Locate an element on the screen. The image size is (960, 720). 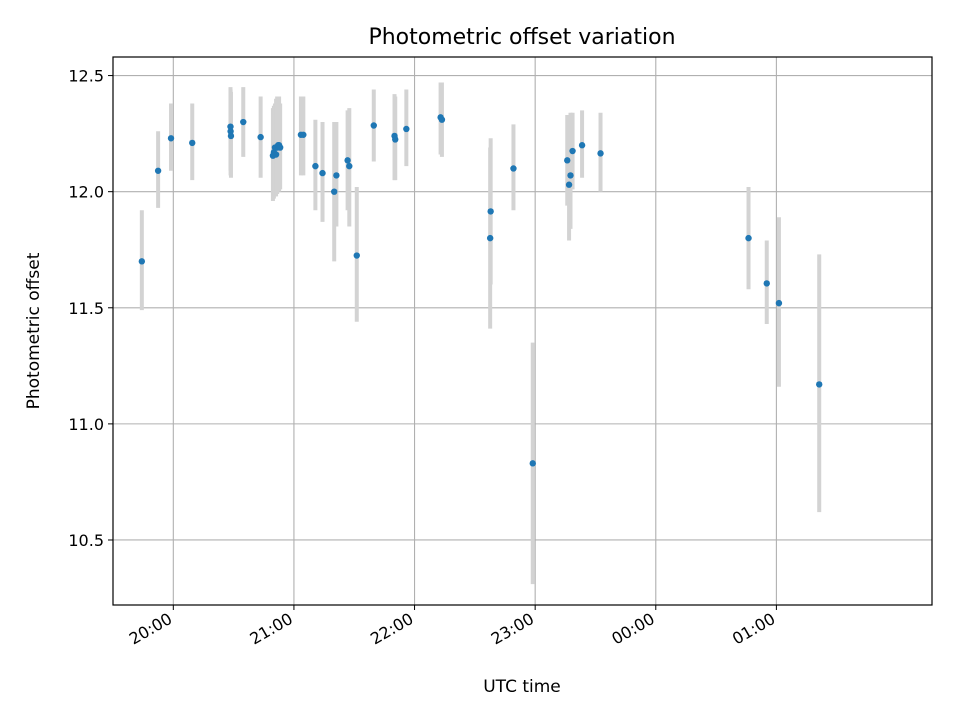
y-axis-ticks: 10.5 11.0 11.5 12.0 12.5 is located at coordinates (90, 308).